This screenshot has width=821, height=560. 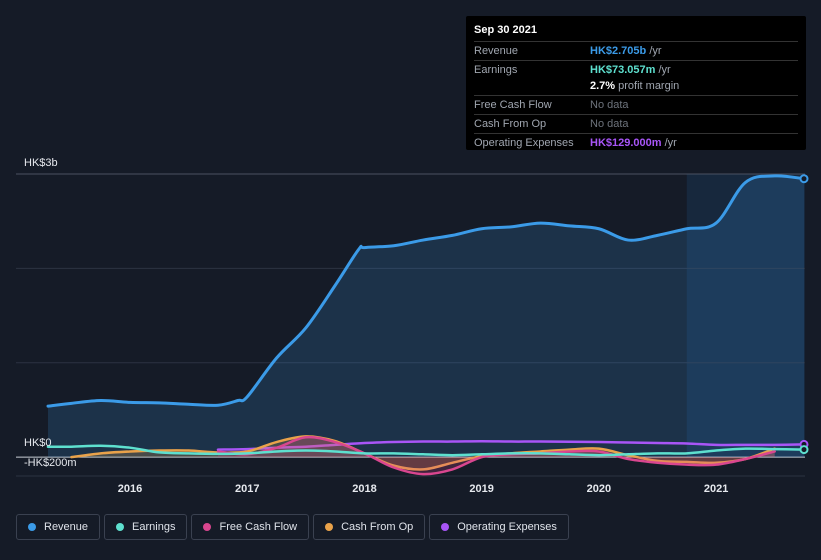 I want to click on profit-margin-value: 2.7%, so click(x=603, y=86).